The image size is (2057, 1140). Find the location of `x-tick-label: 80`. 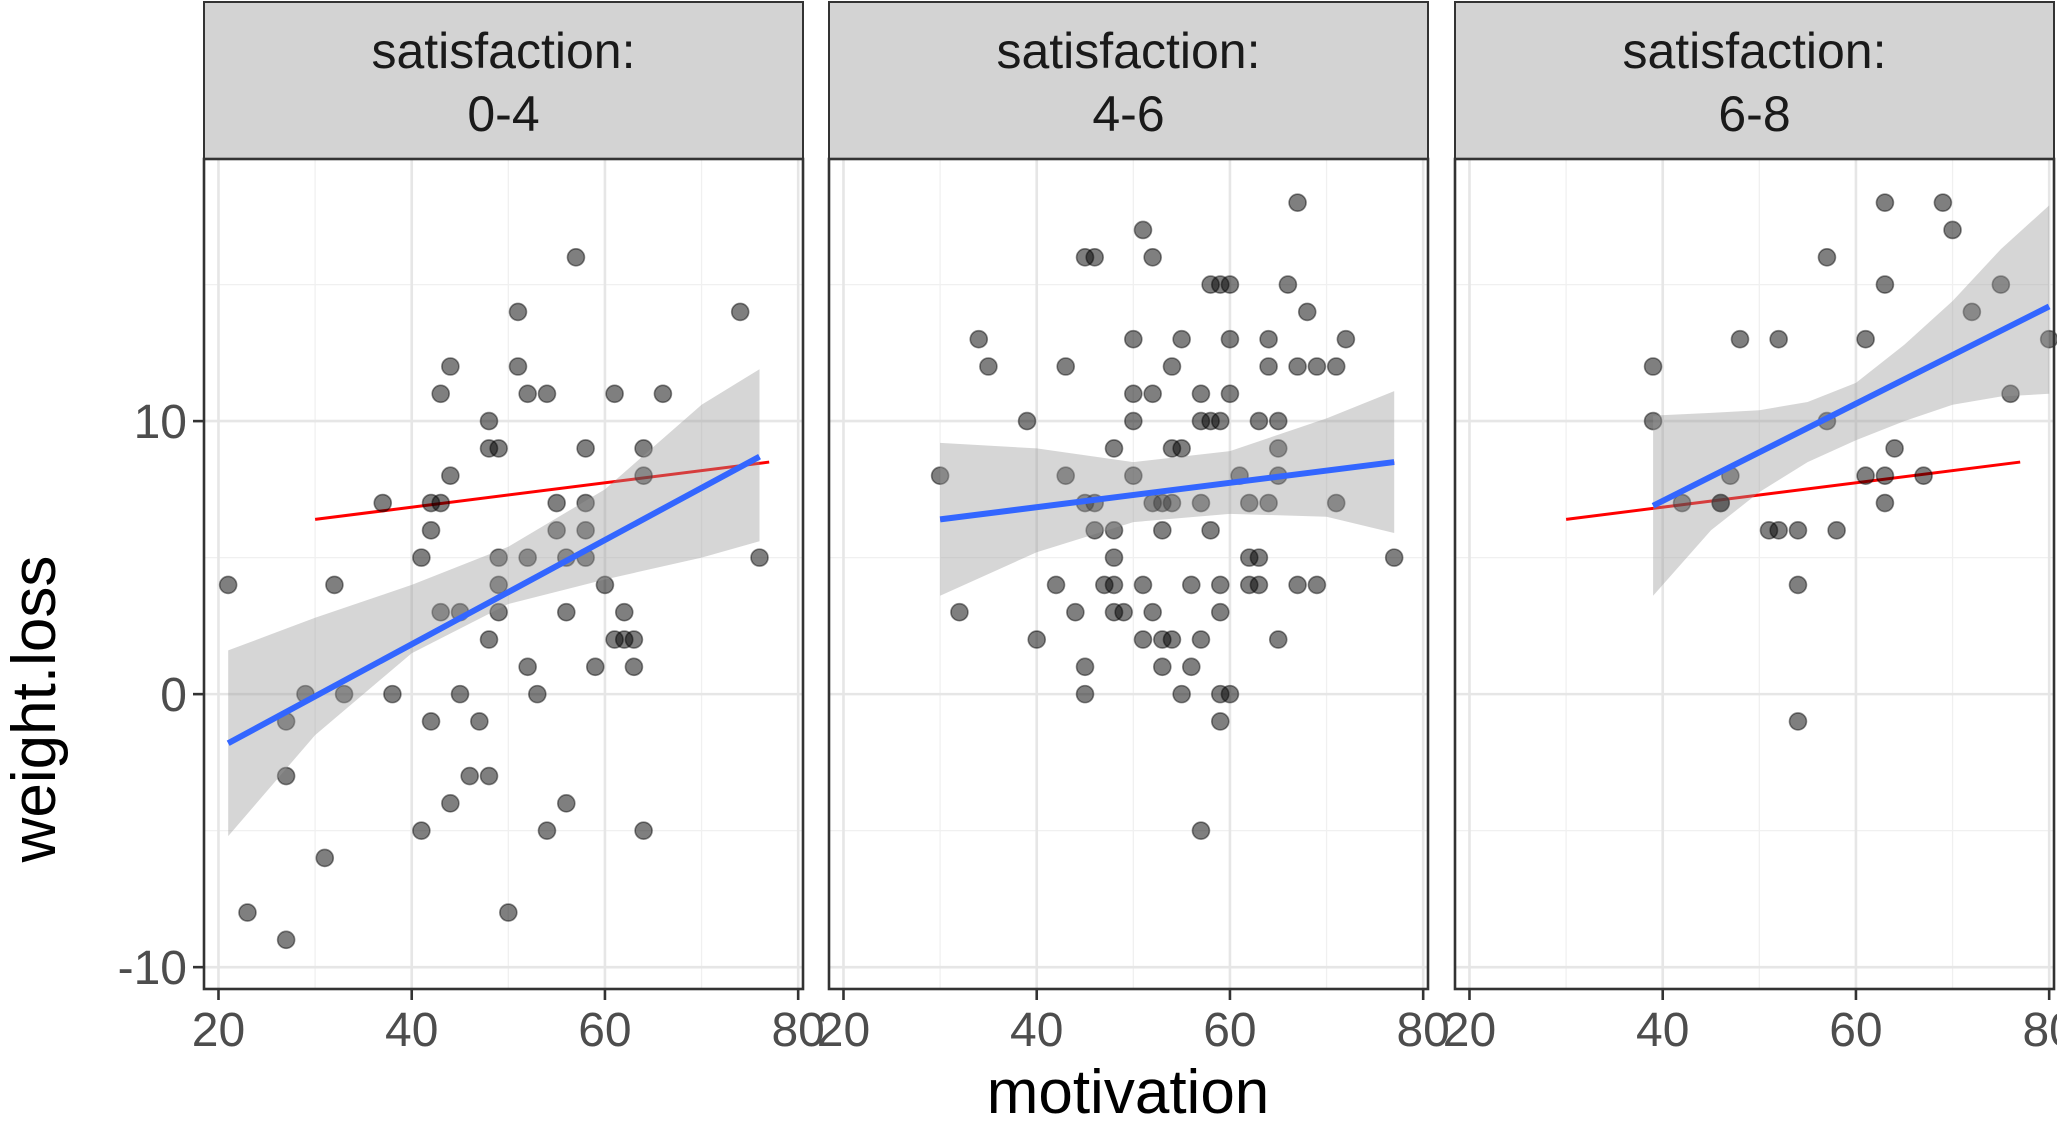

x-tick-label: 80 is located at coordinates (1422, 1030).